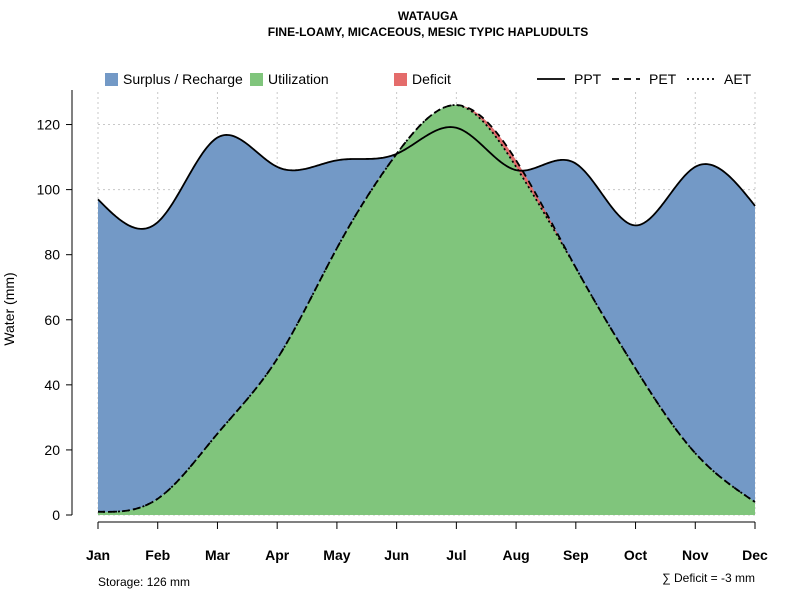  What do you see at coordinates (277, 555) in the screenshot?
I see `x-tick-label: Apr` at bounding box center [277, 555].